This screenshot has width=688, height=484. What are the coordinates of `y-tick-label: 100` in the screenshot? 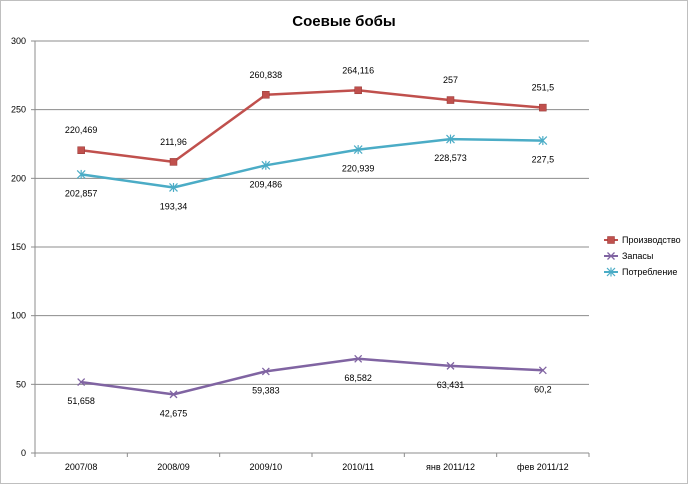 It's located at (18, 316).